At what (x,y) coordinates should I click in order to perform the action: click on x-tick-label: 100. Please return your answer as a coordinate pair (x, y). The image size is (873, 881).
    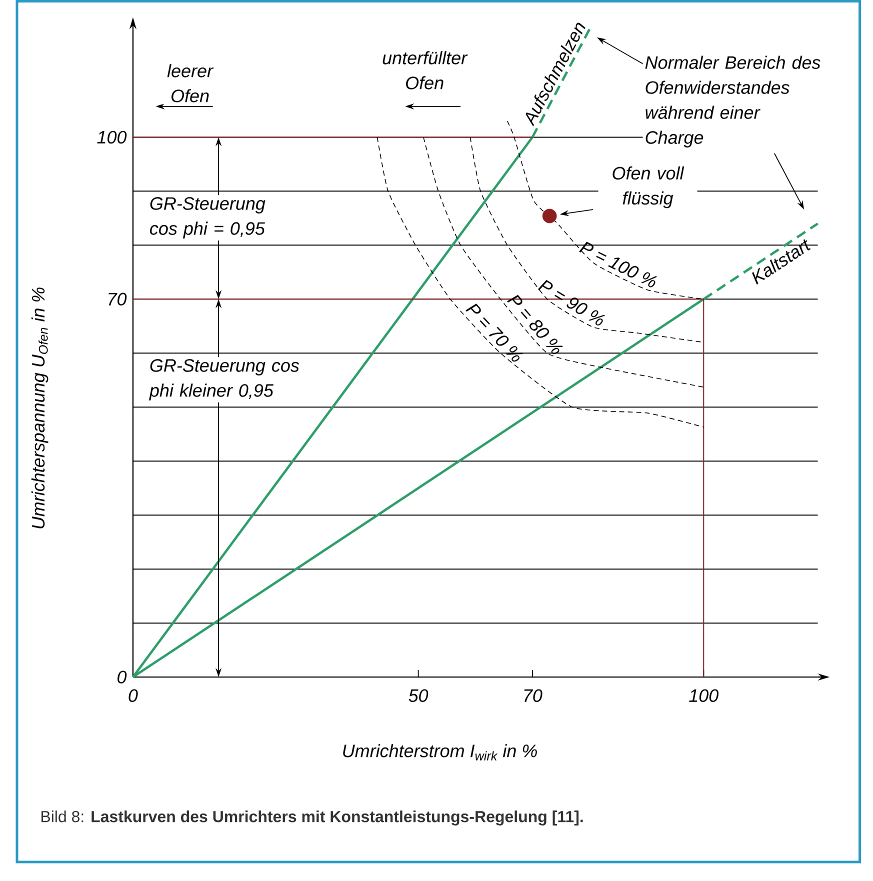
    Looking at the image, I should click on (704, 695).